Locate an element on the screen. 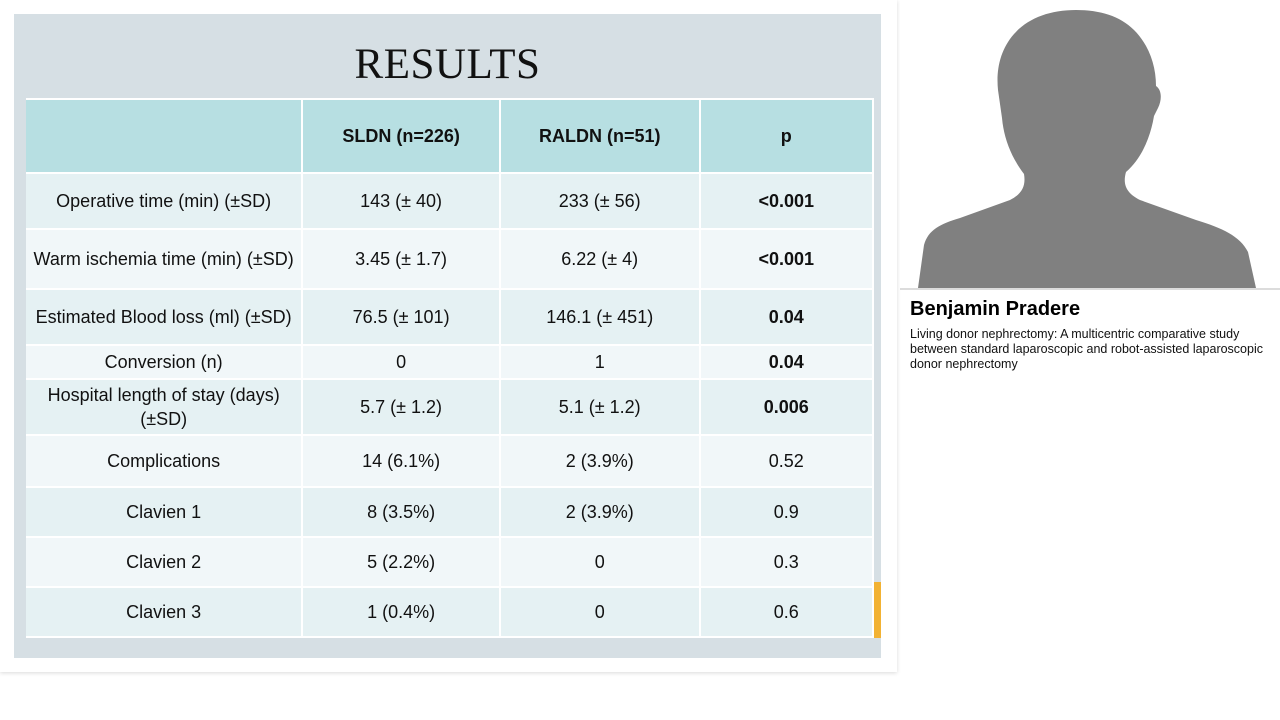 Image resolution: width=1280 pixels, height=720 pixels. raldn-value: 5.1 (± 1.2) is located at coordinates (600, 407).